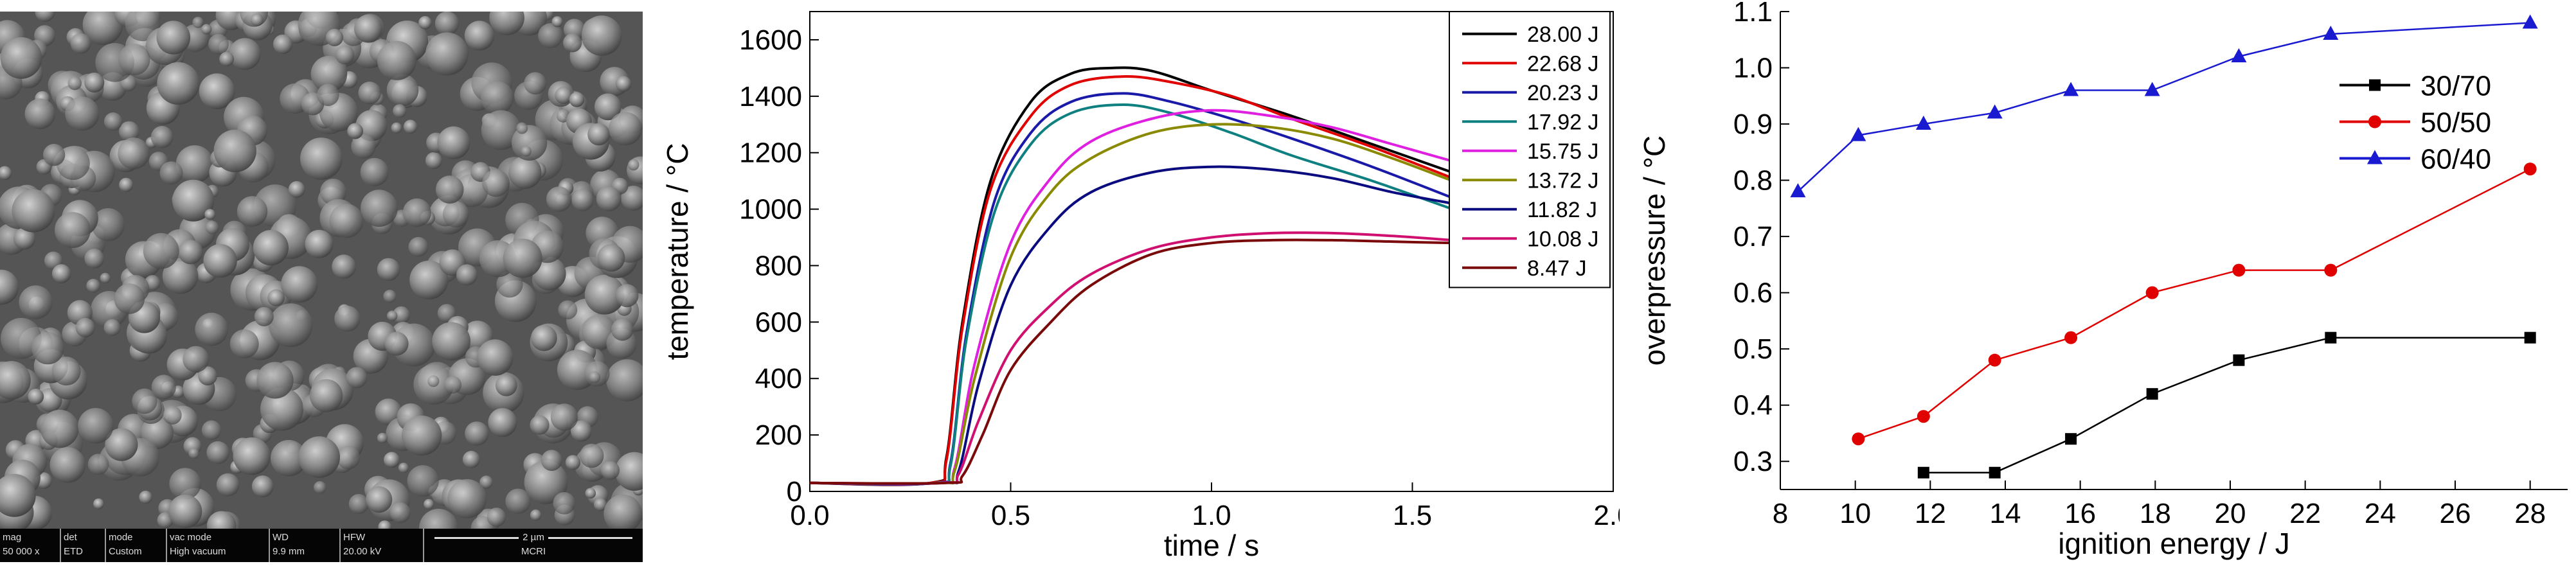 This screenshot has width=2576, height=573. What do you see at coordinates (191, 537) in the screenshot?
I see `sem-label-vac: vac mode` at bounding box center [191, 537].